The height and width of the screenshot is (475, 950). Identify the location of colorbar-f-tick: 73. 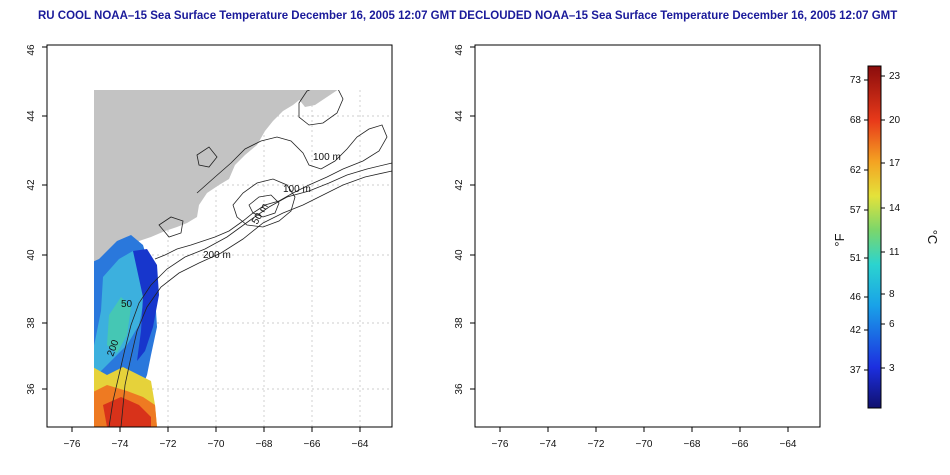
(856, 80).